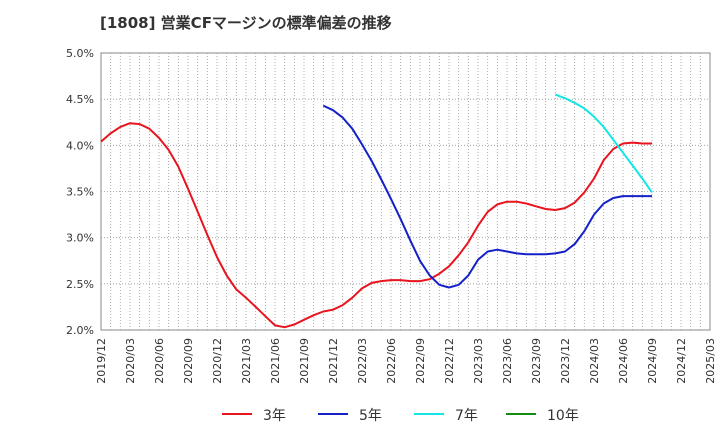  I want to click on x-tick-label: 2021/03, so click(246, 361).